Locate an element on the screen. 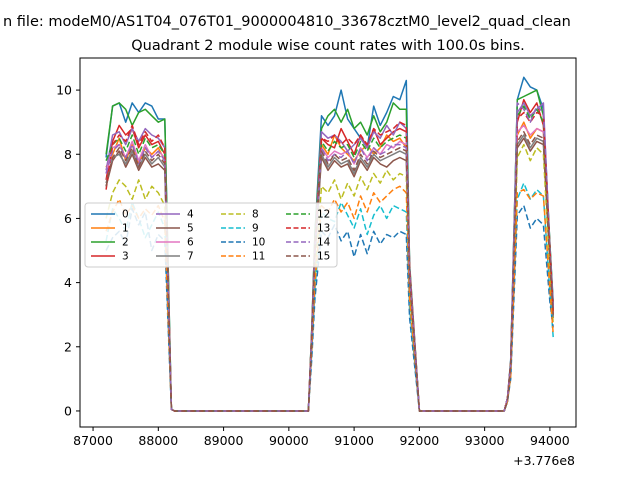 The image size is (640, 480). legend-label-11: 11 is located at coordinates (258, 257).